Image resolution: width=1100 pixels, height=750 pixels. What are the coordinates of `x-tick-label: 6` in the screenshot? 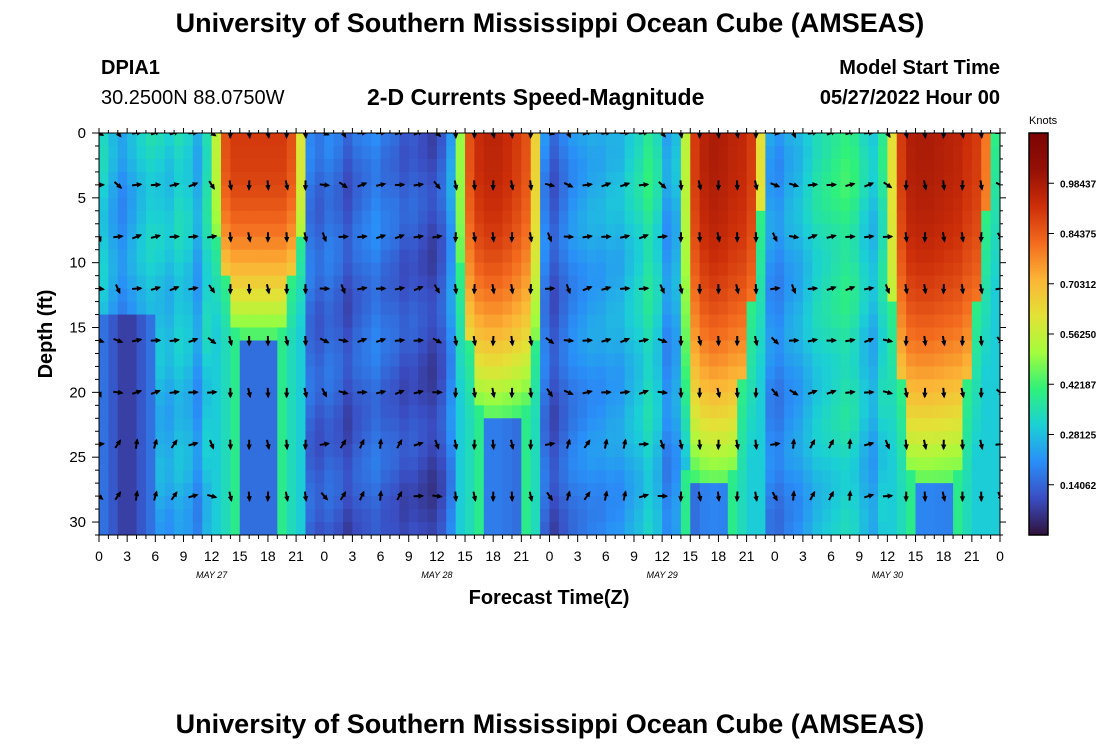 It's located at (831, 556).